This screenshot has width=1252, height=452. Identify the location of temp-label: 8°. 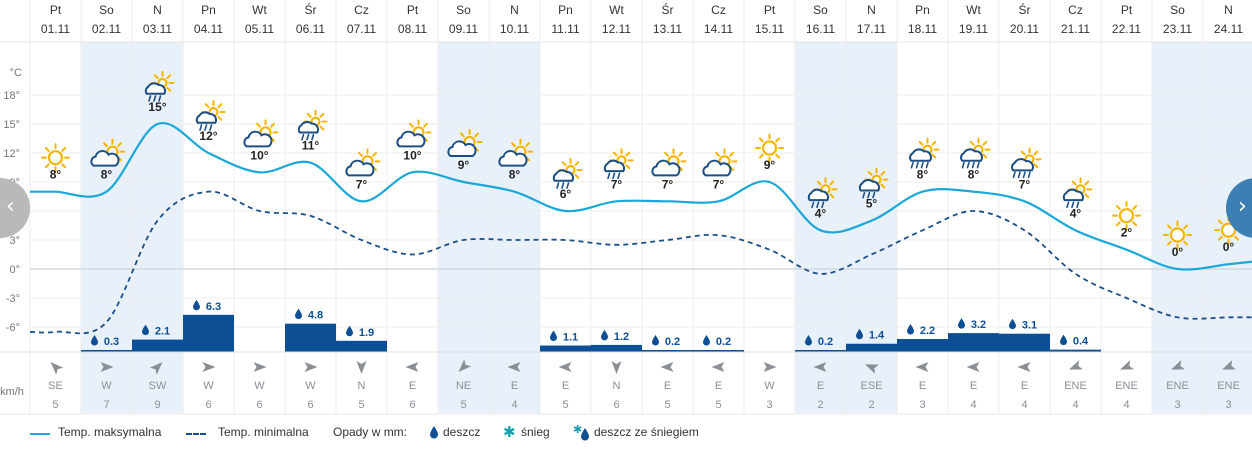
(107, 175).